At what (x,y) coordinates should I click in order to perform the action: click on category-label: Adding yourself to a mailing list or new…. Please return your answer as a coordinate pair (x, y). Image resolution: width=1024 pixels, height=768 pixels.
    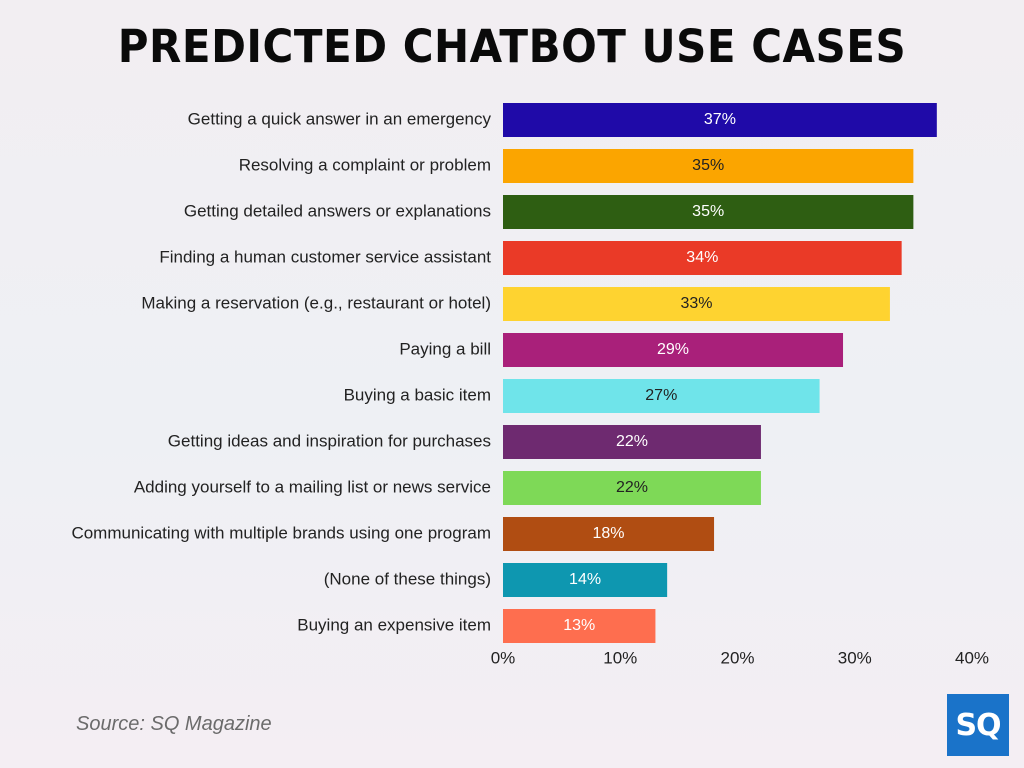
    Looking at the image, I should click on (312, 486).